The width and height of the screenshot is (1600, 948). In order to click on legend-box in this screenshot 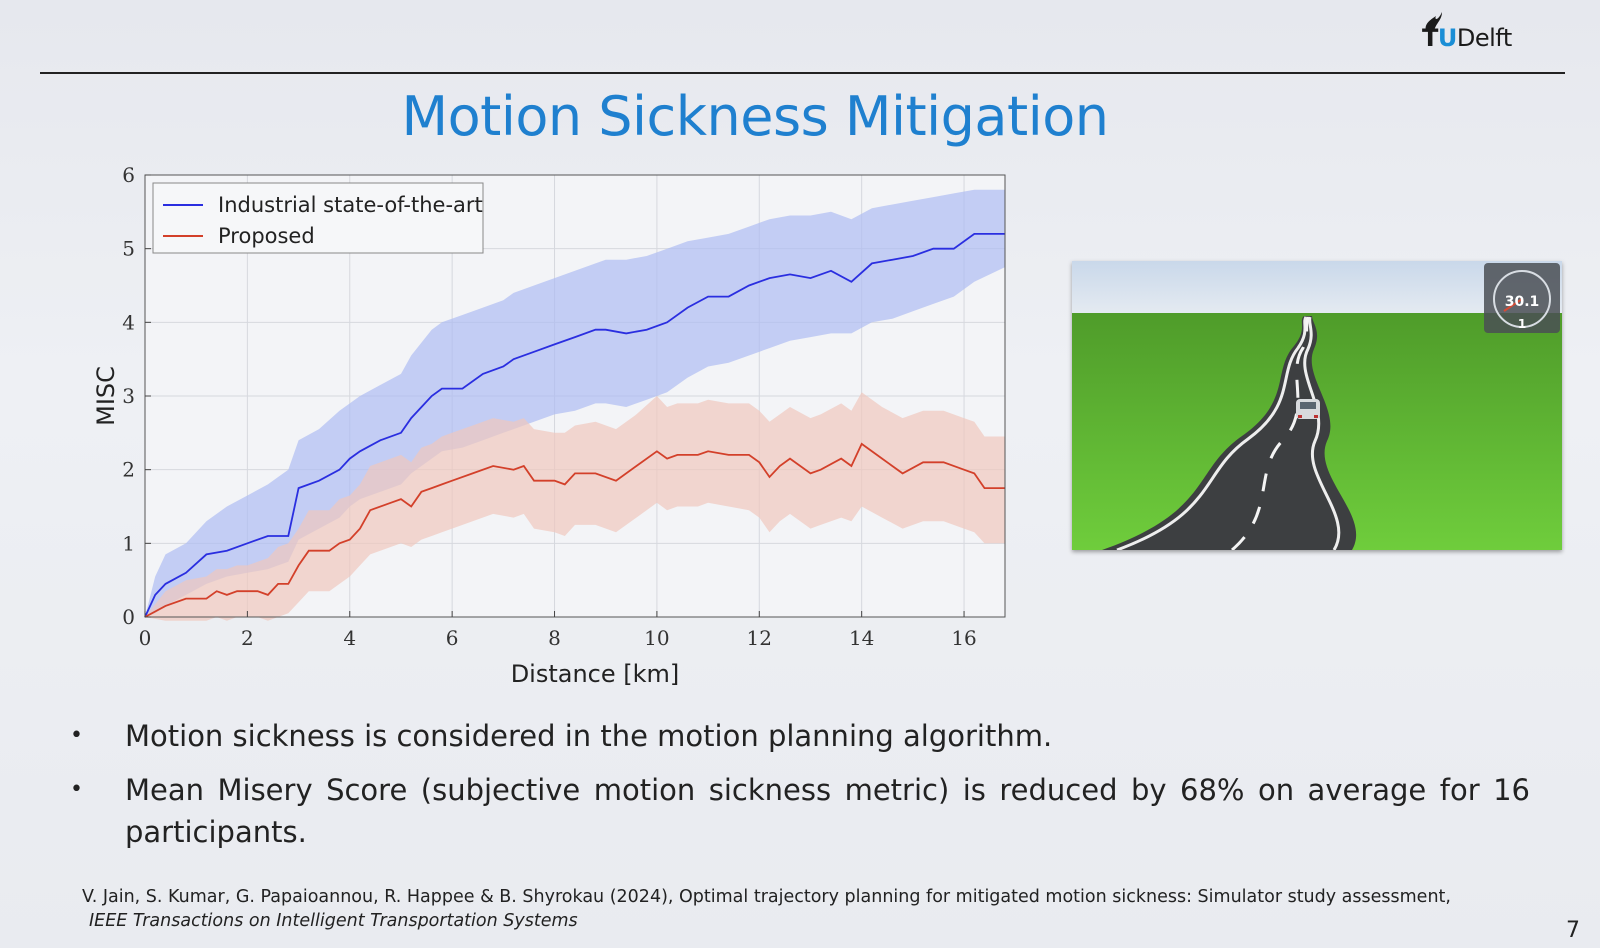, I will do `click(318, 218)`.